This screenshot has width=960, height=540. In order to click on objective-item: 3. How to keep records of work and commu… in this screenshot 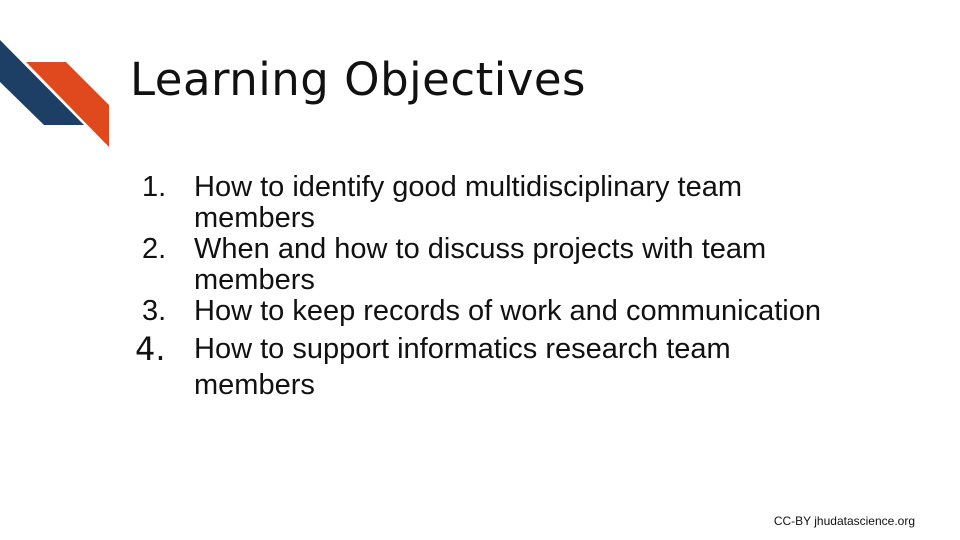, I will do `click(490, 311)`.